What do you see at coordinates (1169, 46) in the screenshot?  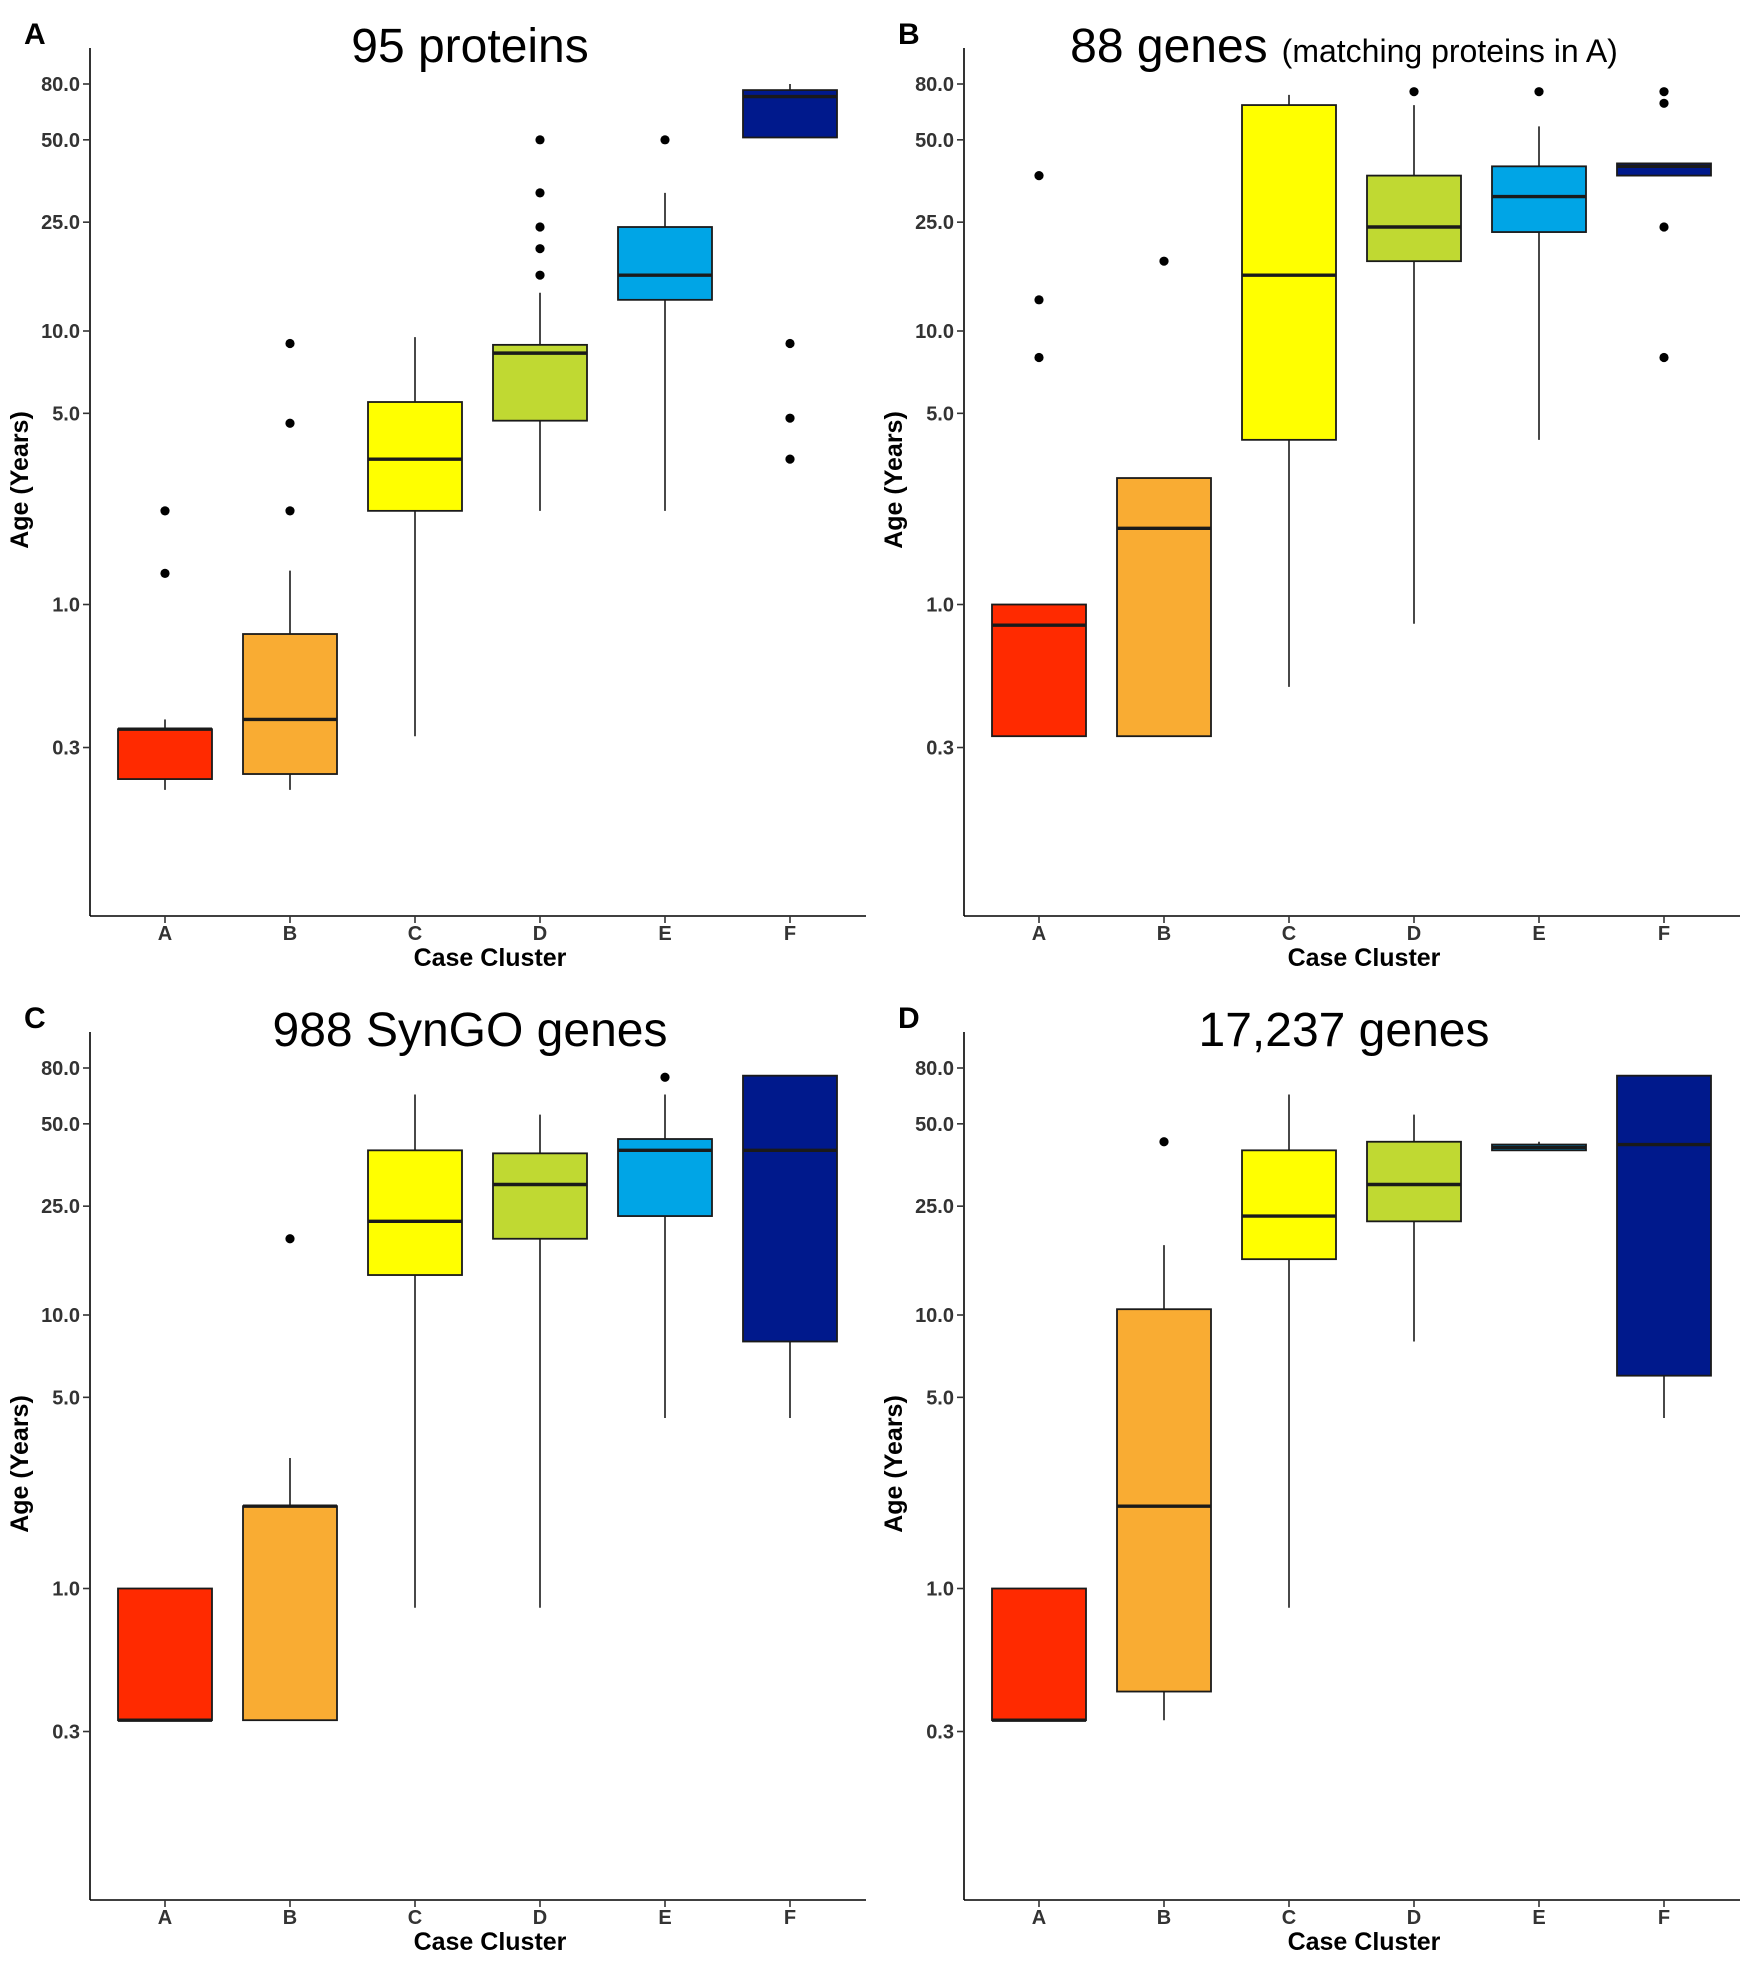 I see `chart-title-main: 88 genes` at bounding box center [1169, 46].